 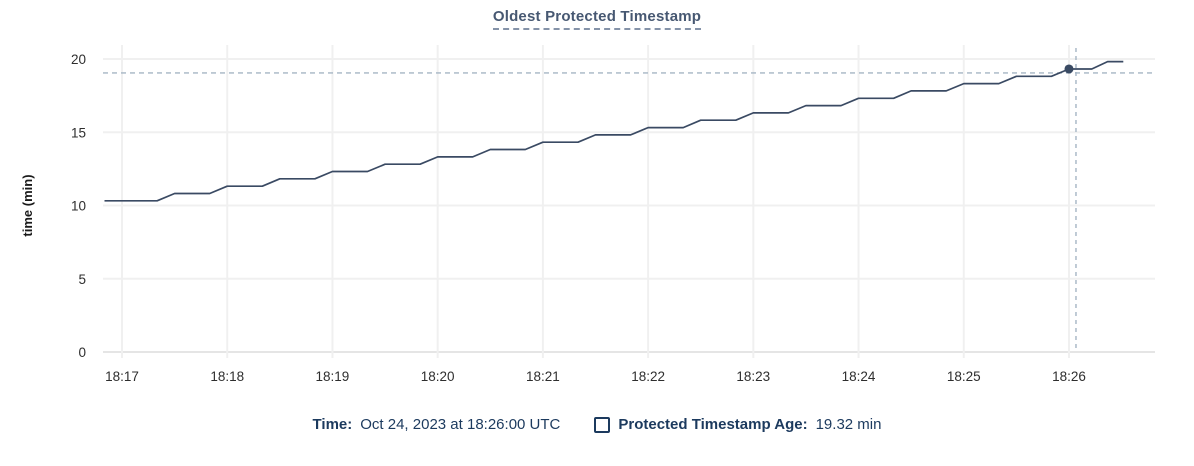 What do you see at coordinates (333, 376) in the screenshot?
I see `x-tick-label: 18:19` at bounding box center [333, 376].